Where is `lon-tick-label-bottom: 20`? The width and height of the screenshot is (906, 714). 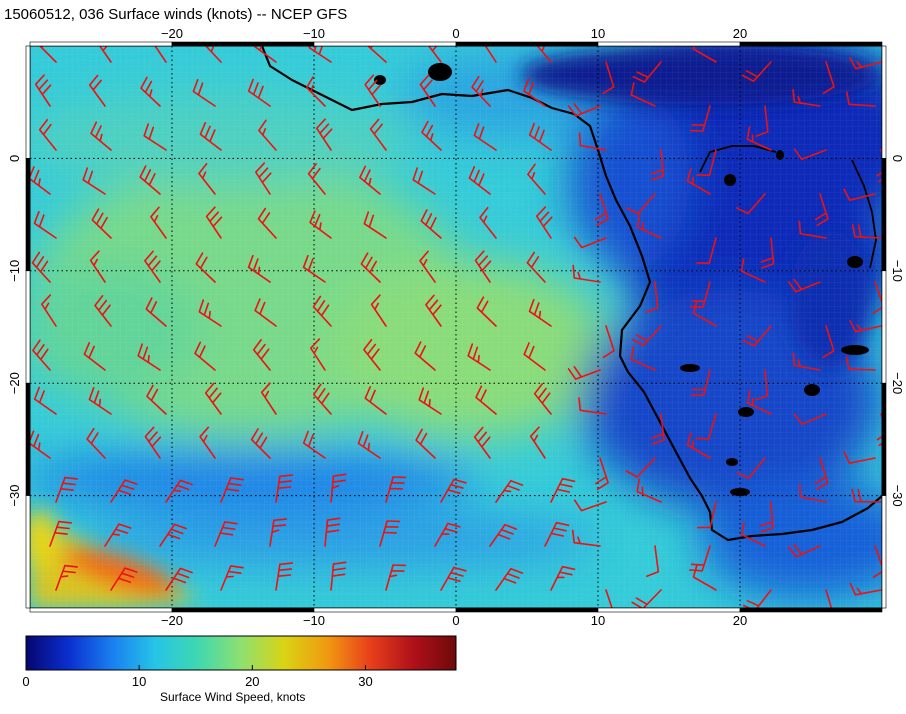
lon-tick-label-bottom: 20 is located at coordinates (740, 620).